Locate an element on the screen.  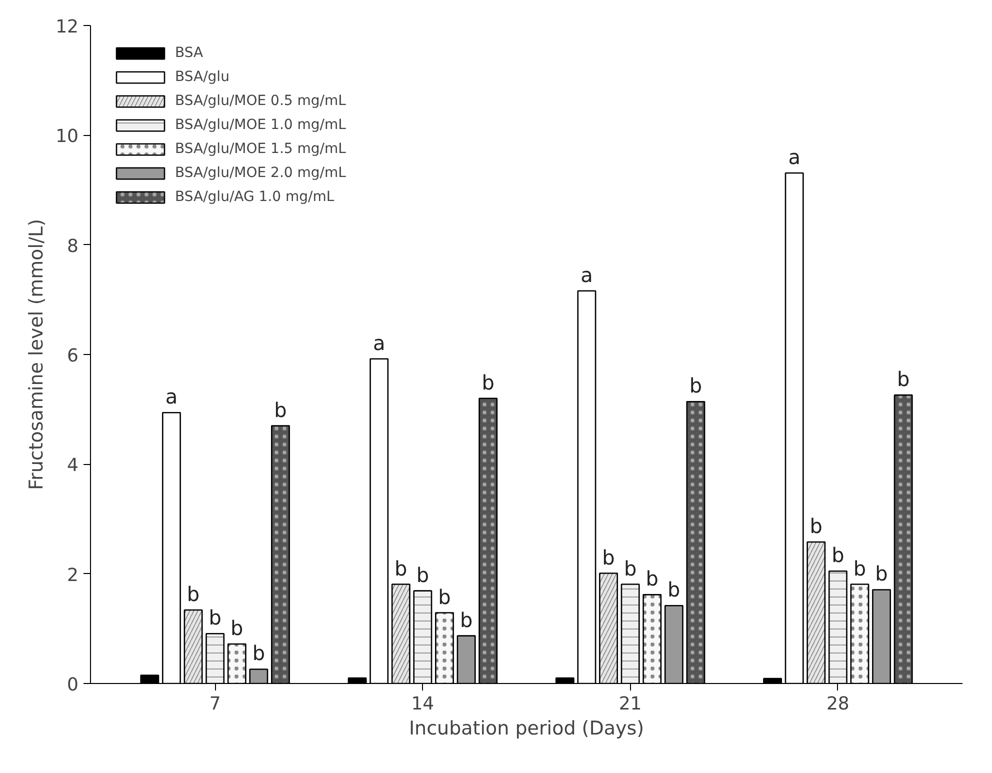
legend-label: BSA/glu/MOE 1.5 mg/mL is located at coordinates (260, 149).